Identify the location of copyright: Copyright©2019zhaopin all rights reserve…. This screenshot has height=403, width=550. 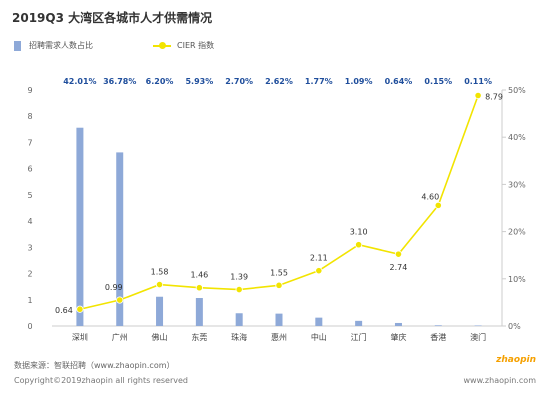
(101, 380).